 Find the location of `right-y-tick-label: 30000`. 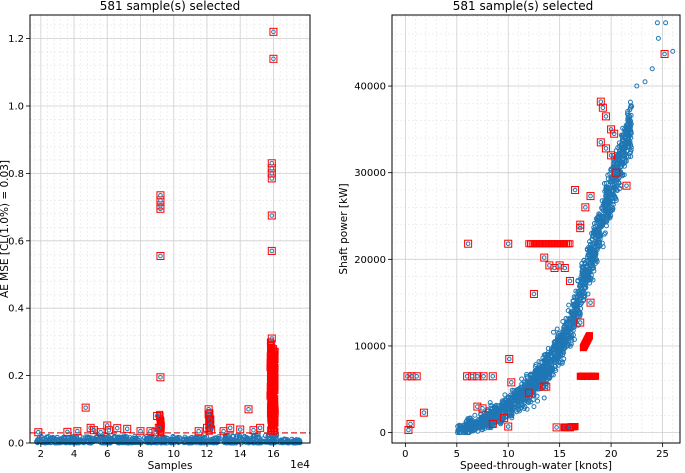

right-y-tick-label: 30000 is located at coordinates (370, 173).